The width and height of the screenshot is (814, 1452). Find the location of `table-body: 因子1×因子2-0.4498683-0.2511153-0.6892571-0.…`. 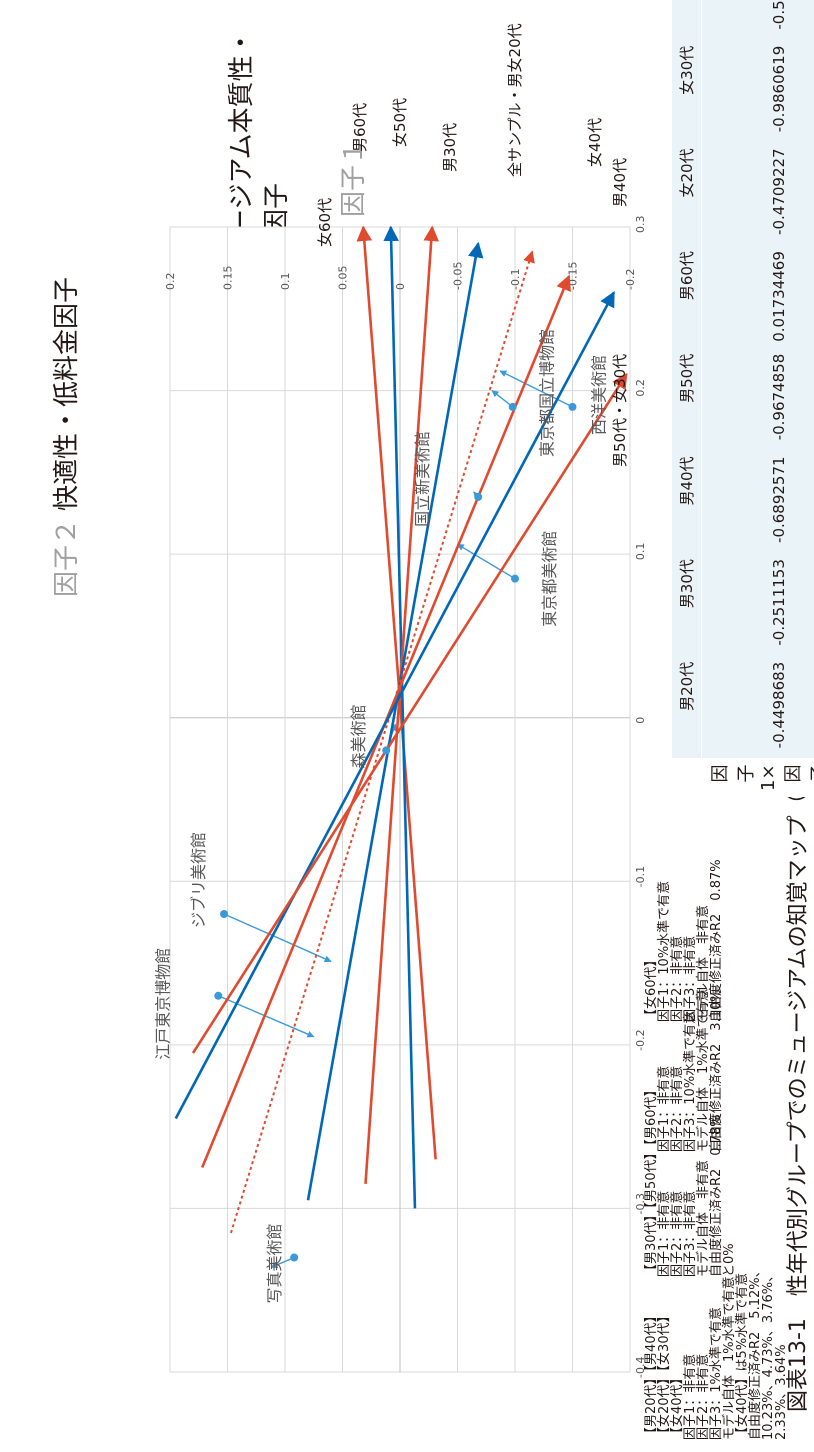

table-body: 因子1×因子2-0.4498683-0.2511153-0.6892571-0.… is located at coordinates (757, 398).